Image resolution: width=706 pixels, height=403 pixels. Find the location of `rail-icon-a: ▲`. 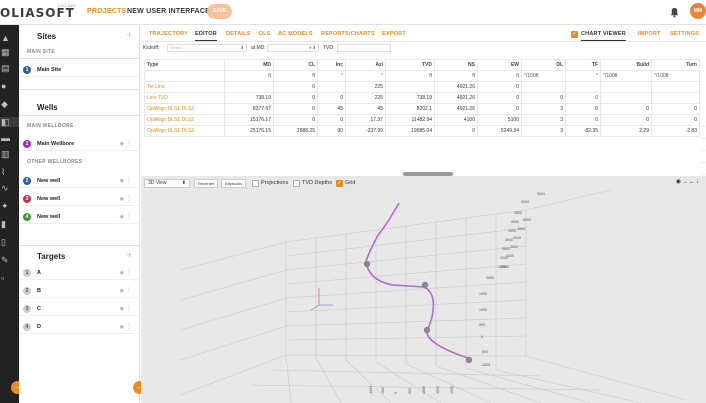

rail-icon-a: ▲ is located at coordinates (5, 38).